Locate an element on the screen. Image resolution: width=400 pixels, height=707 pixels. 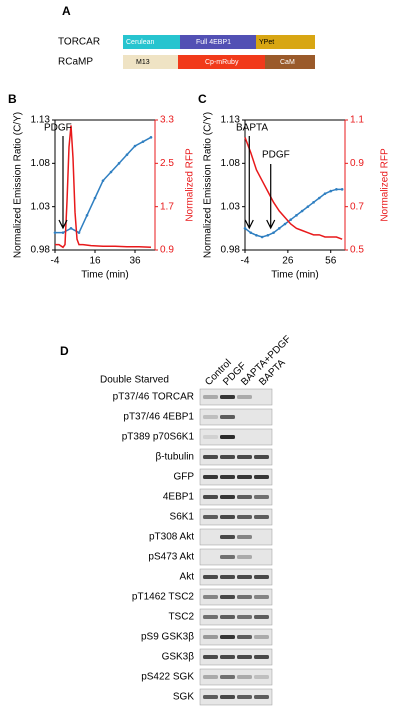
row-label: TSC2 is located at coordinates (181, 617).